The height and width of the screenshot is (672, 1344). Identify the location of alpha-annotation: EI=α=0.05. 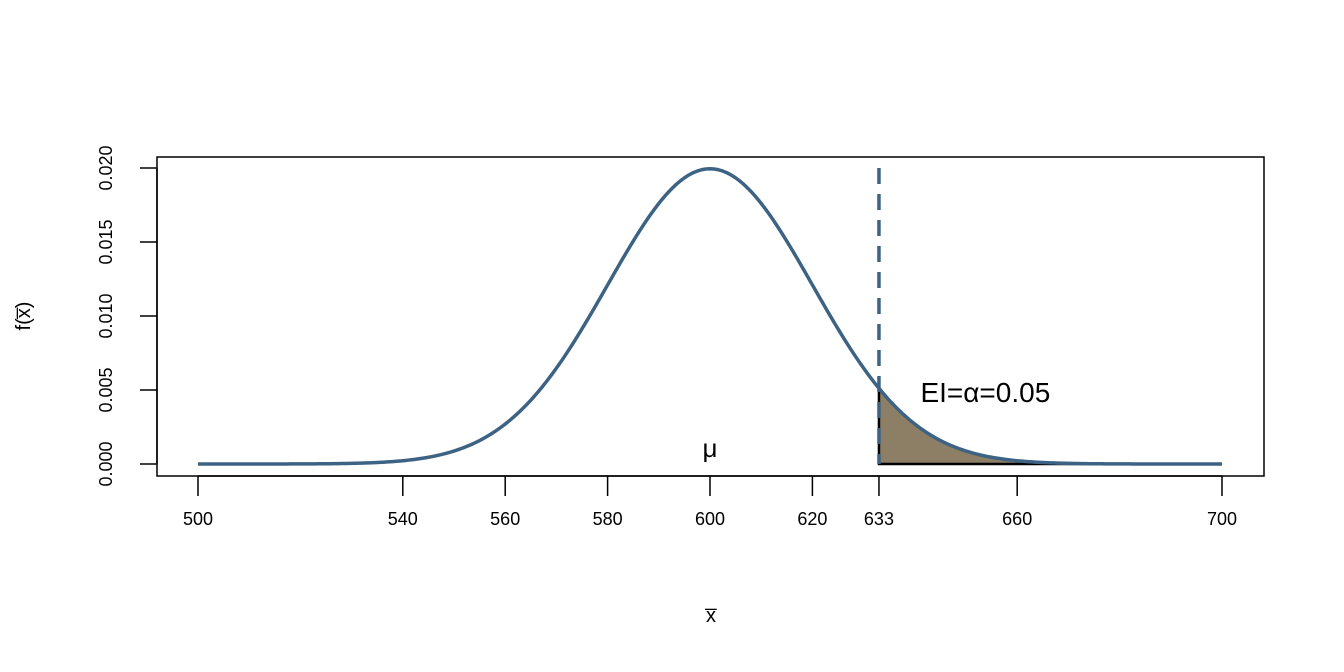
(985, 392).